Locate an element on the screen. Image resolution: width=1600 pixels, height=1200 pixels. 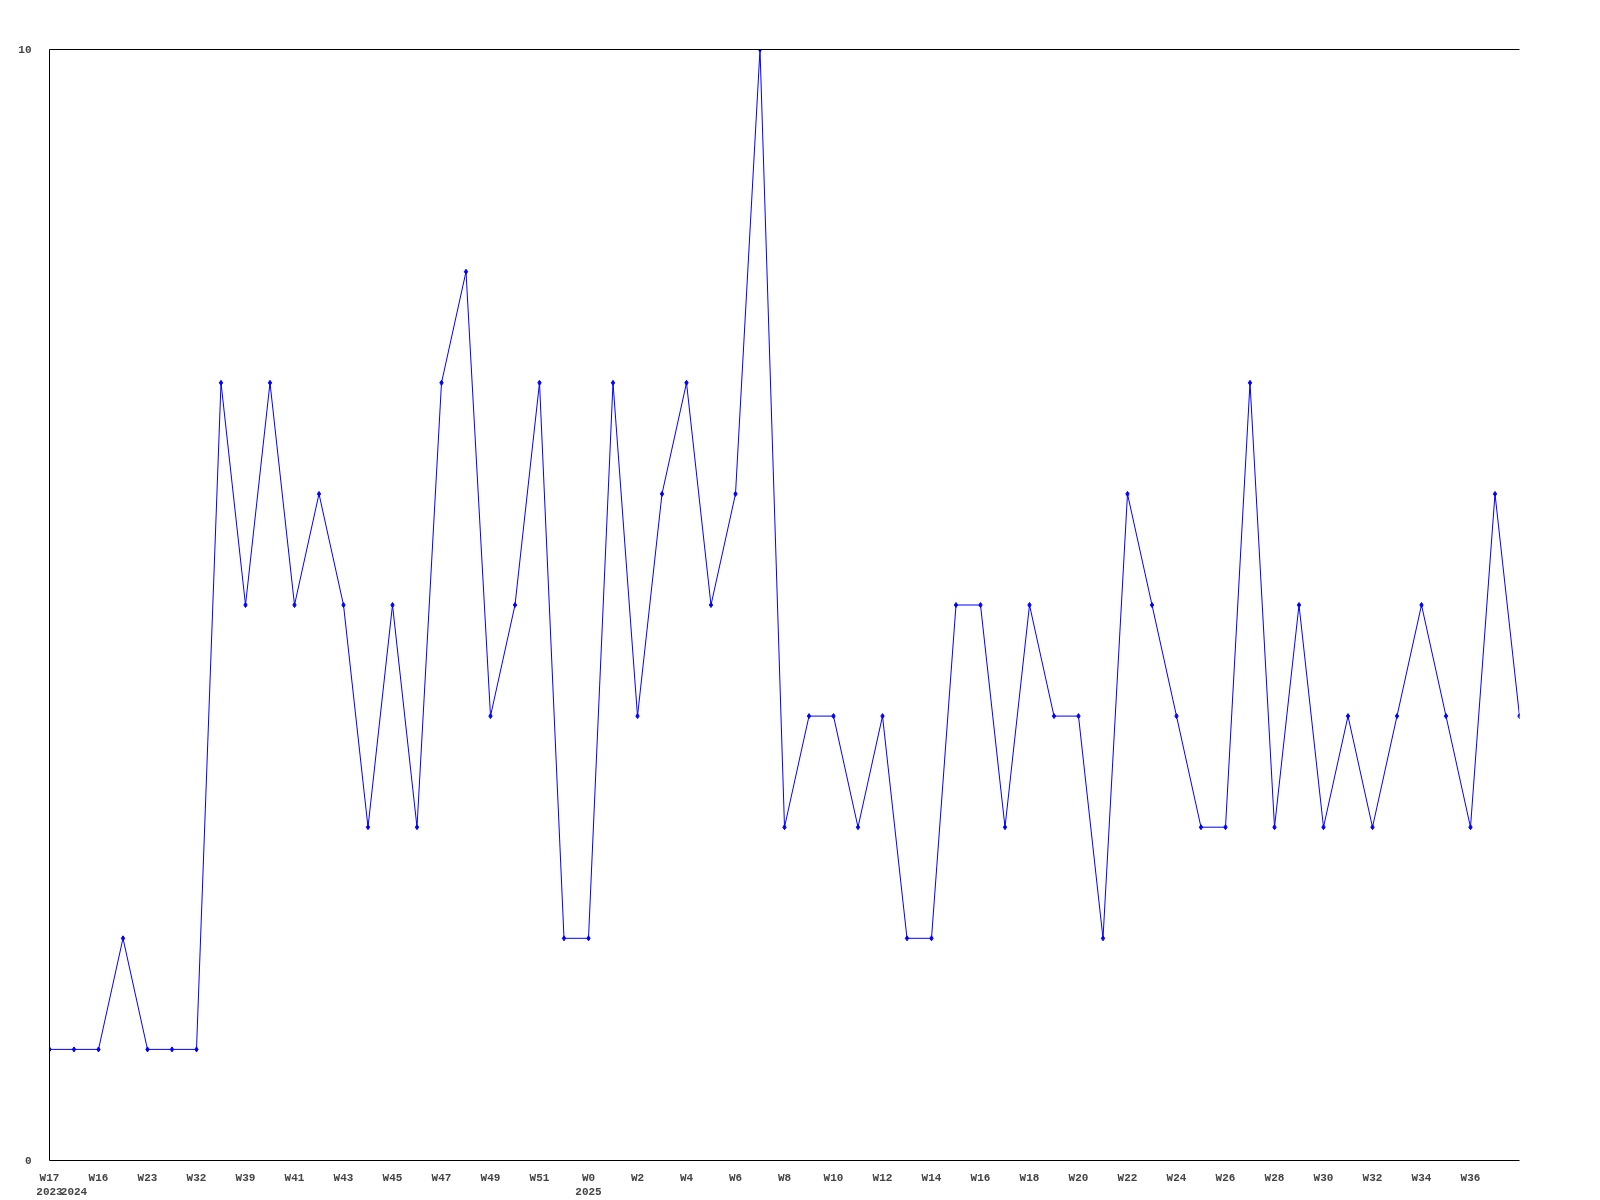
x-tick-label: W0 2025 is located at coordinates (589, 1184).